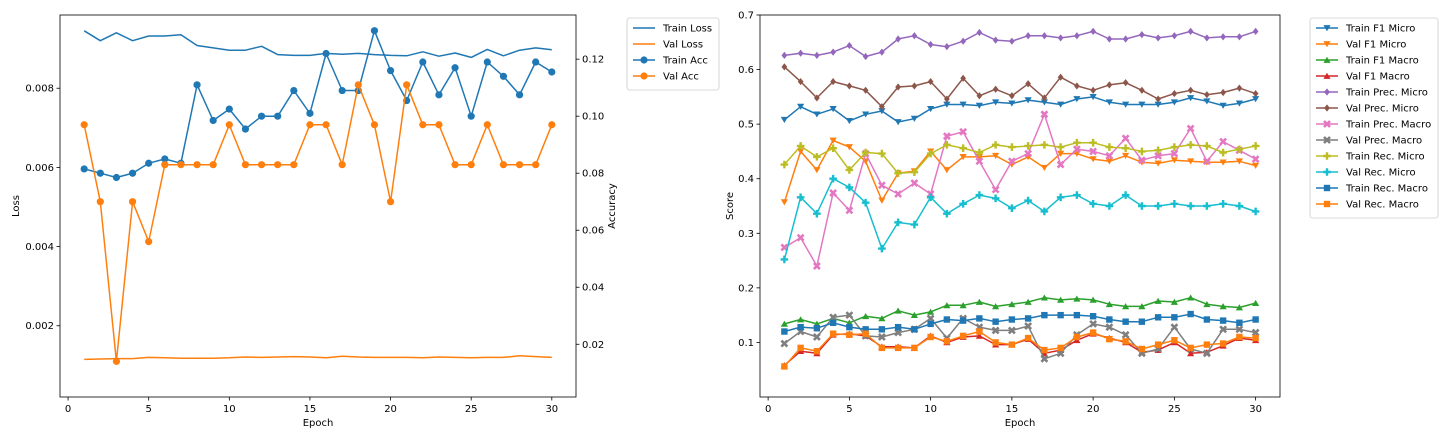 The width and height of the screenshot is (1440, 432). I want to click on series-train-f1-macro, so click(1020, 310).